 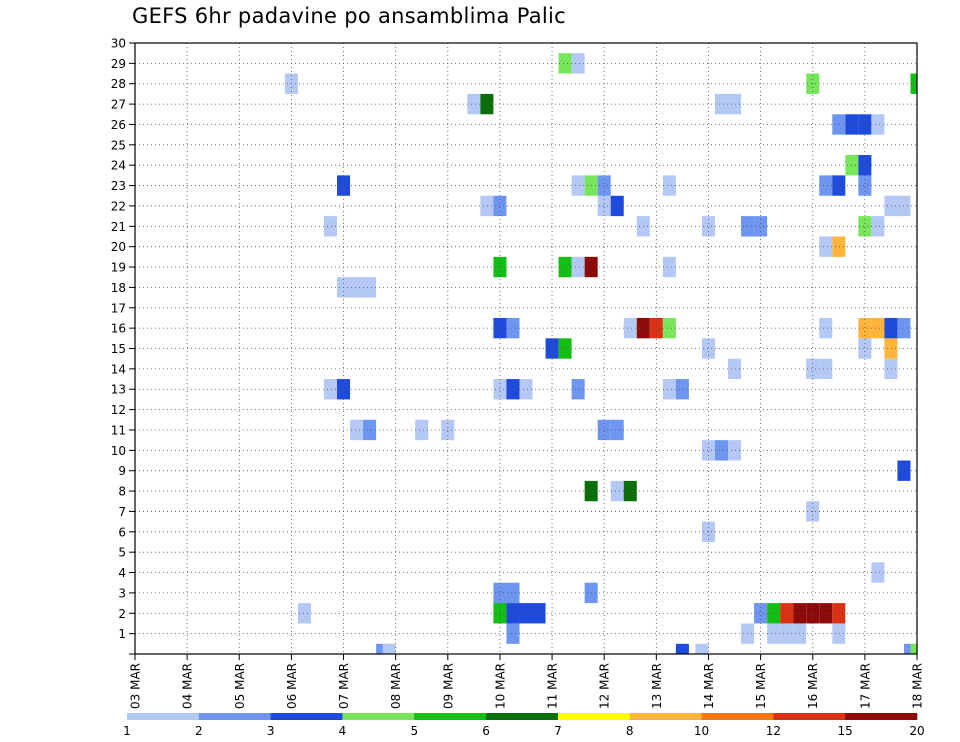 I want to click on chart-title: GEFS 6hr padavine po ansamblima Palic, so click(x=349, y=16).